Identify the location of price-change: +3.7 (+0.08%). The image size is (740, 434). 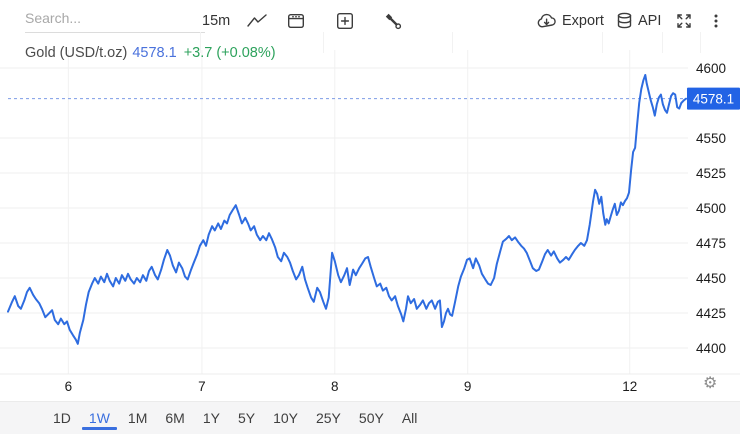
(229, 53).